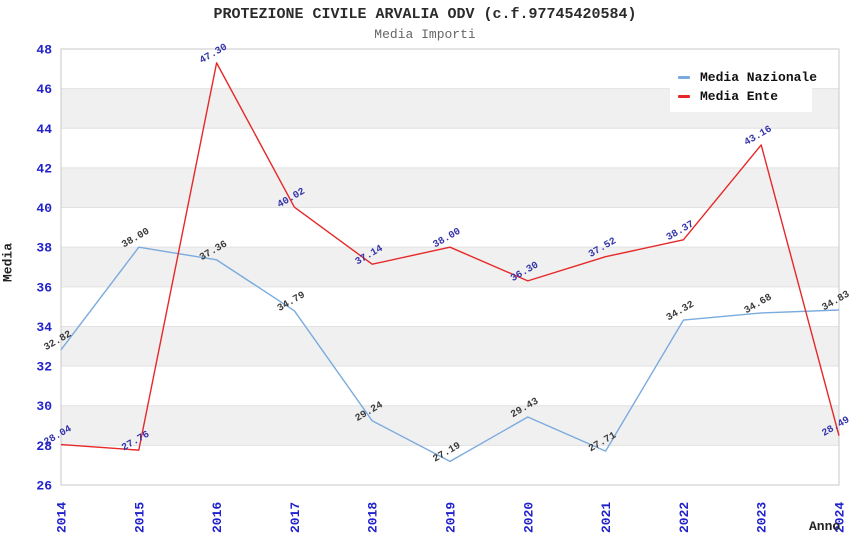 This screenshot has width=850, height=550. What do you see at coordinates (44, 89) in the screenshot?
I see `y-tick-label: 46` at bounding box center [44, 89].